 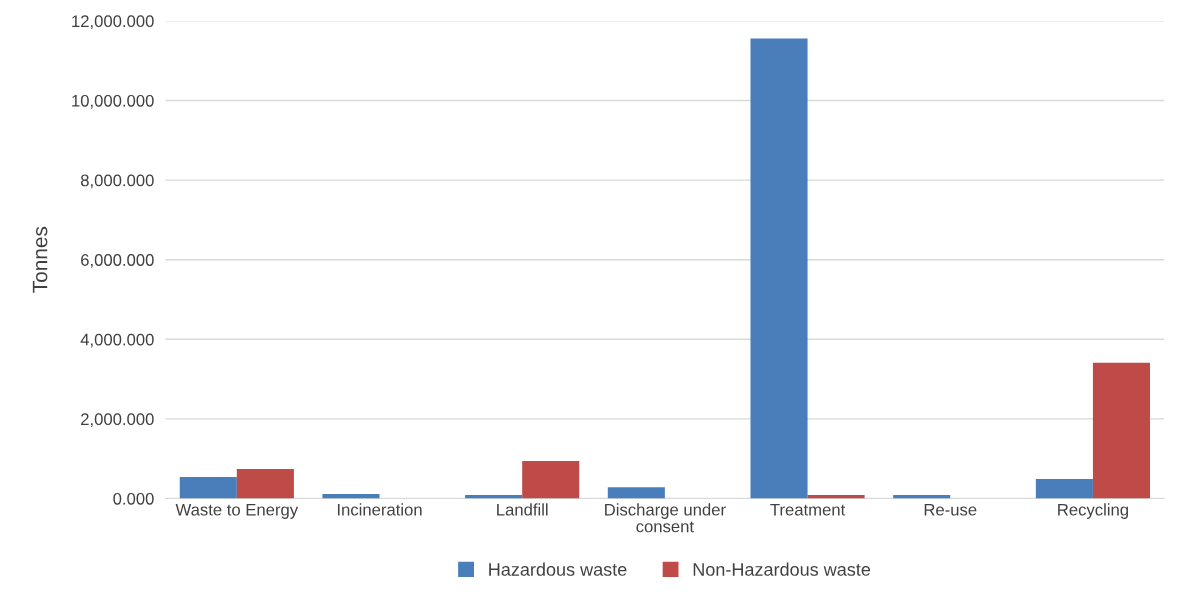 I want to click on legend-label: Hazardous waste, so click(x=558, y=569).